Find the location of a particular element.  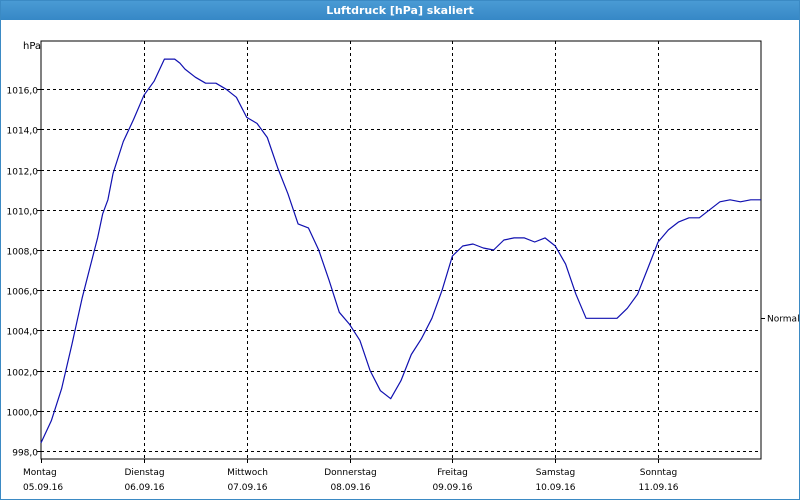

y-tick-label: 1002,0 is located at coordinates (23, 374).